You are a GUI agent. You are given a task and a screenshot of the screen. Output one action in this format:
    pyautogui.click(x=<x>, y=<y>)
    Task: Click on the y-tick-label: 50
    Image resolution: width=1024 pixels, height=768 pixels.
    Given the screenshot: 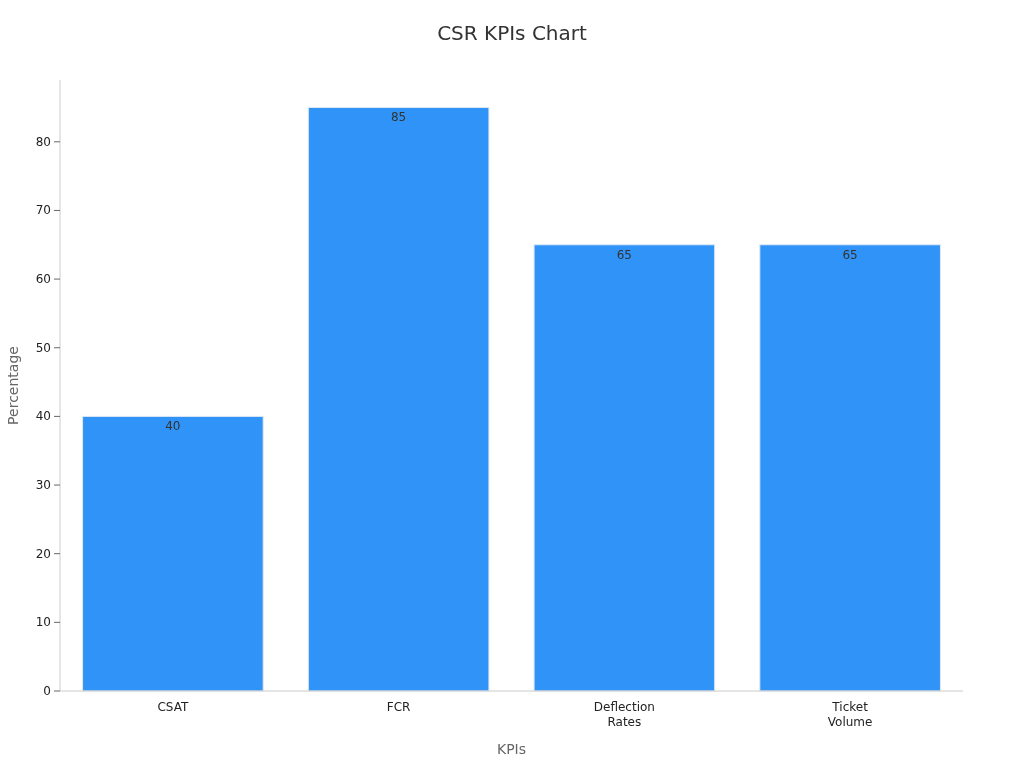 What is the action you would take?
    pyautogui.click(x=43, y=347)
    